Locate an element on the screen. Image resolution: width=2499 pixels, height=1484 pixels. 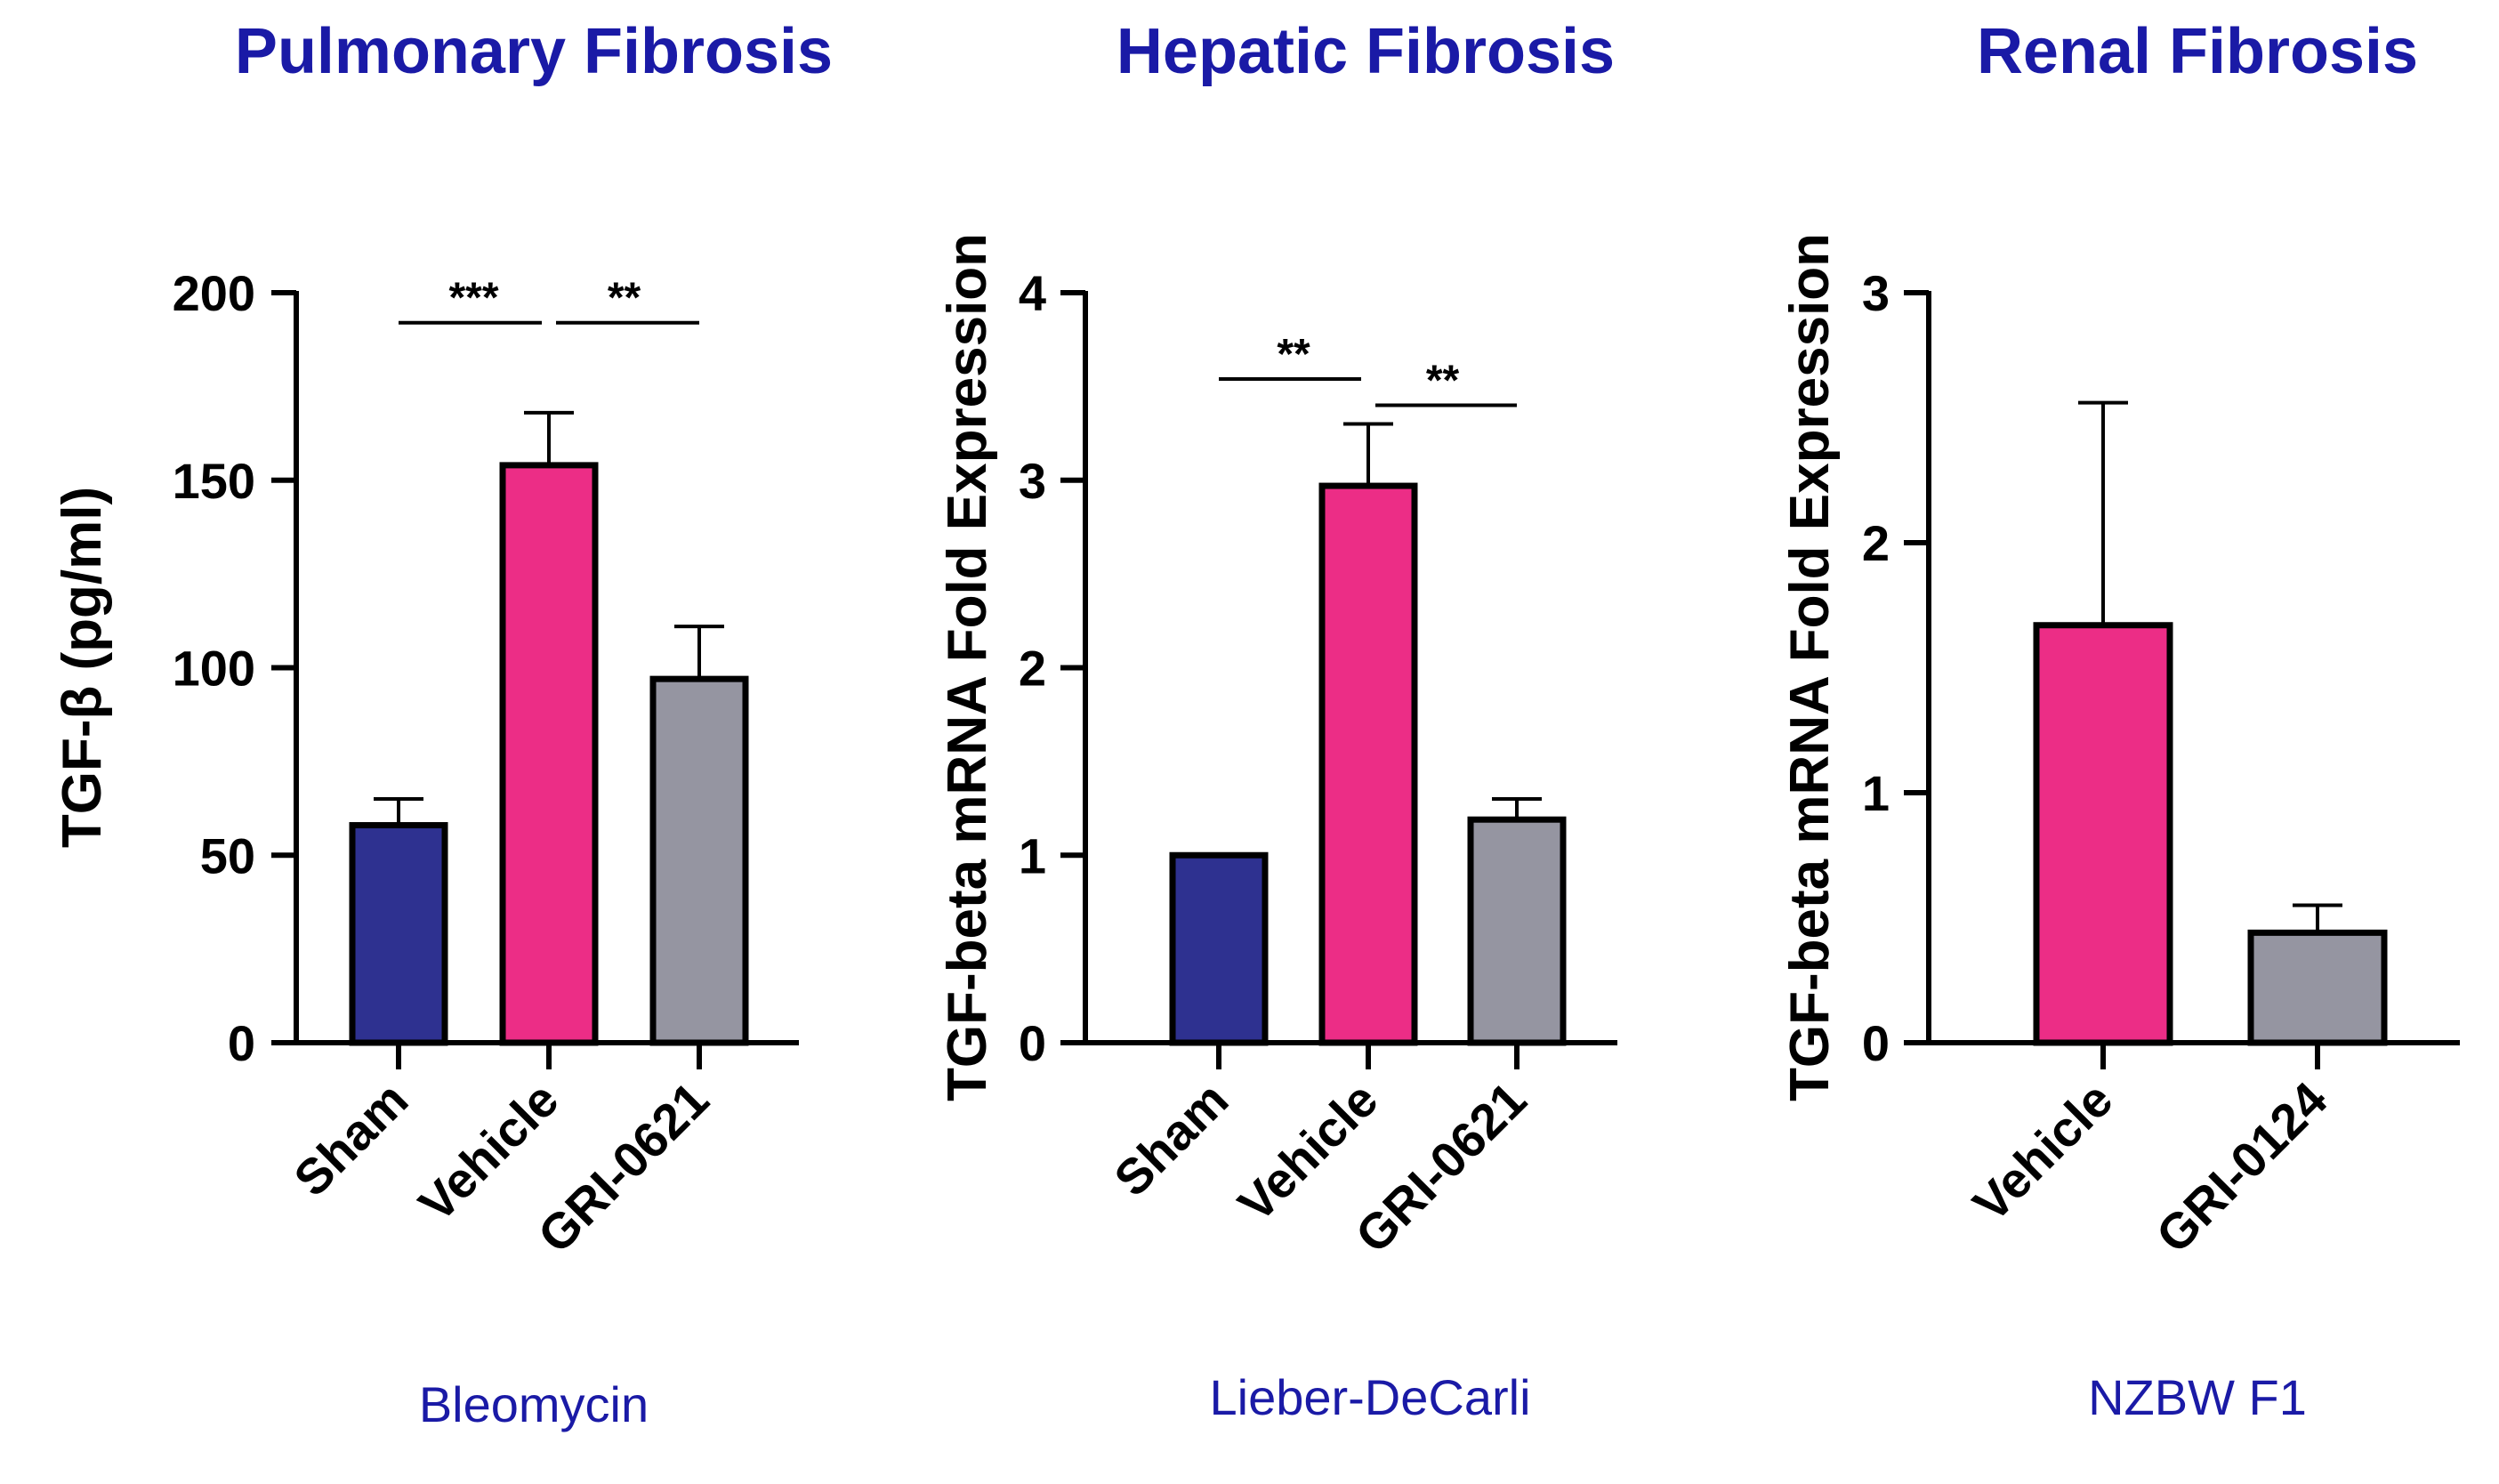
chart-subtitle: Lieber-DeCarli is located at coordinates (1369, 1397).